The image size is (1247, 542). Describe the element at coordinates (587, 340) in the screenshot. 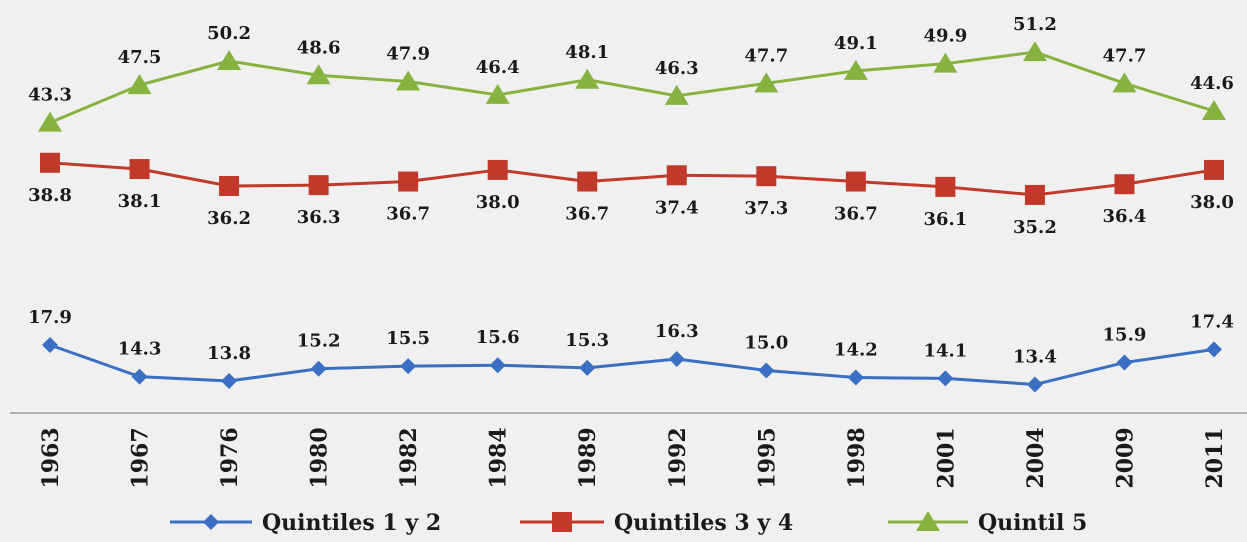

I see `data-label: 15.3` at that location.